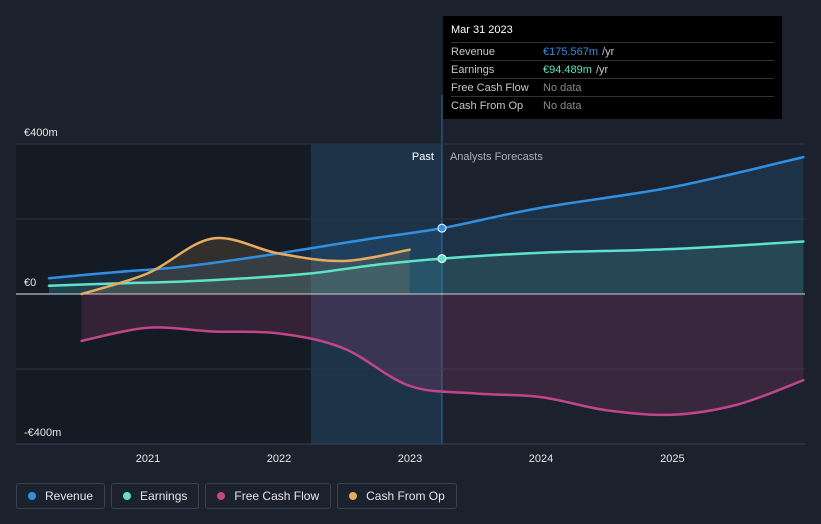 The image size is (821, 524). What do you see at coordinates (148, 459) in the screenshot?
I see `x-tick-label: 2021` at bounding box center [148, 459].